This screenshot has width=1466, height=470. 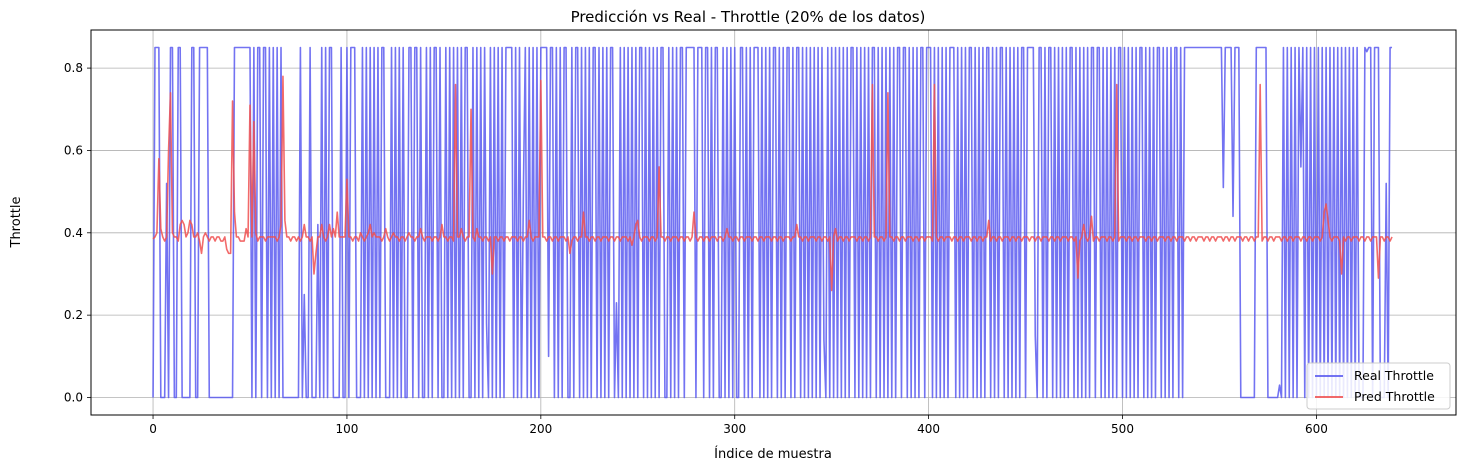 What do you see at coordinates (1122, 429) in the screenshot?
I see `x-tick-label: 500` at bounding box center [1122, 429].